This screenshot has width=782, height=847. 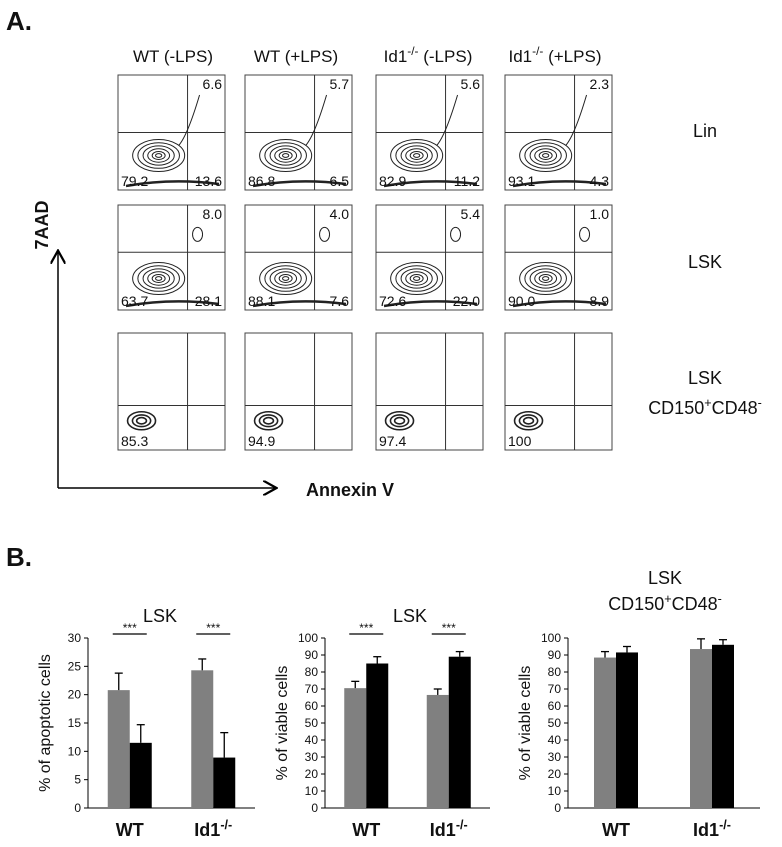 What do you see at coordinates (213, 84) in the screenshot?
I see `quadrant-value: 6.6` at bounding box center [213, 84].